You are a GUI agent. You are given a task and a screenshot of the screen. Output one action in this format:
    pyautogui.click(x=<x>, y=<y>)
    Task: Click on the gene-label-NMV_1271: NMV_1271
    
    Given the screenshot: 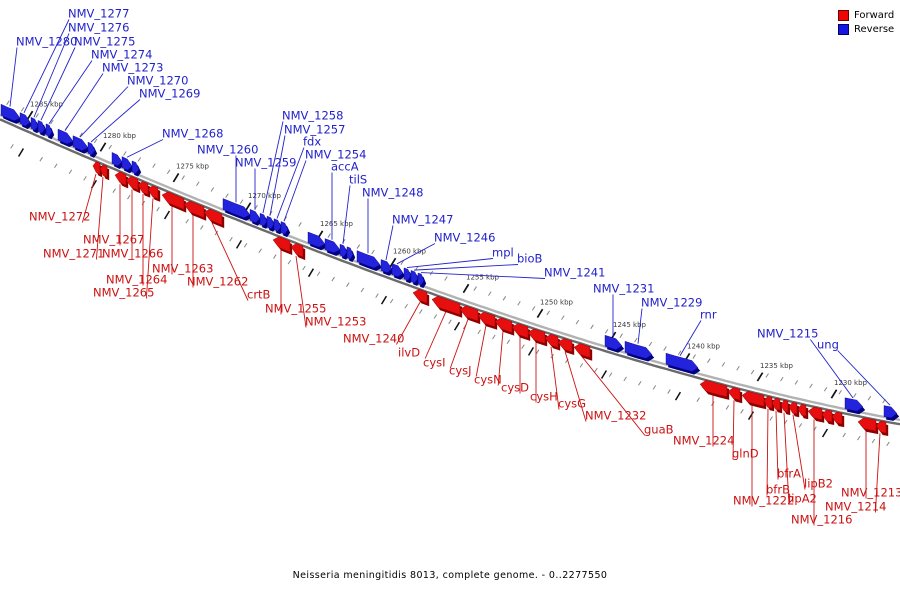 What is the action you would take?
    pyautogui.click(x=73, y=254)
    